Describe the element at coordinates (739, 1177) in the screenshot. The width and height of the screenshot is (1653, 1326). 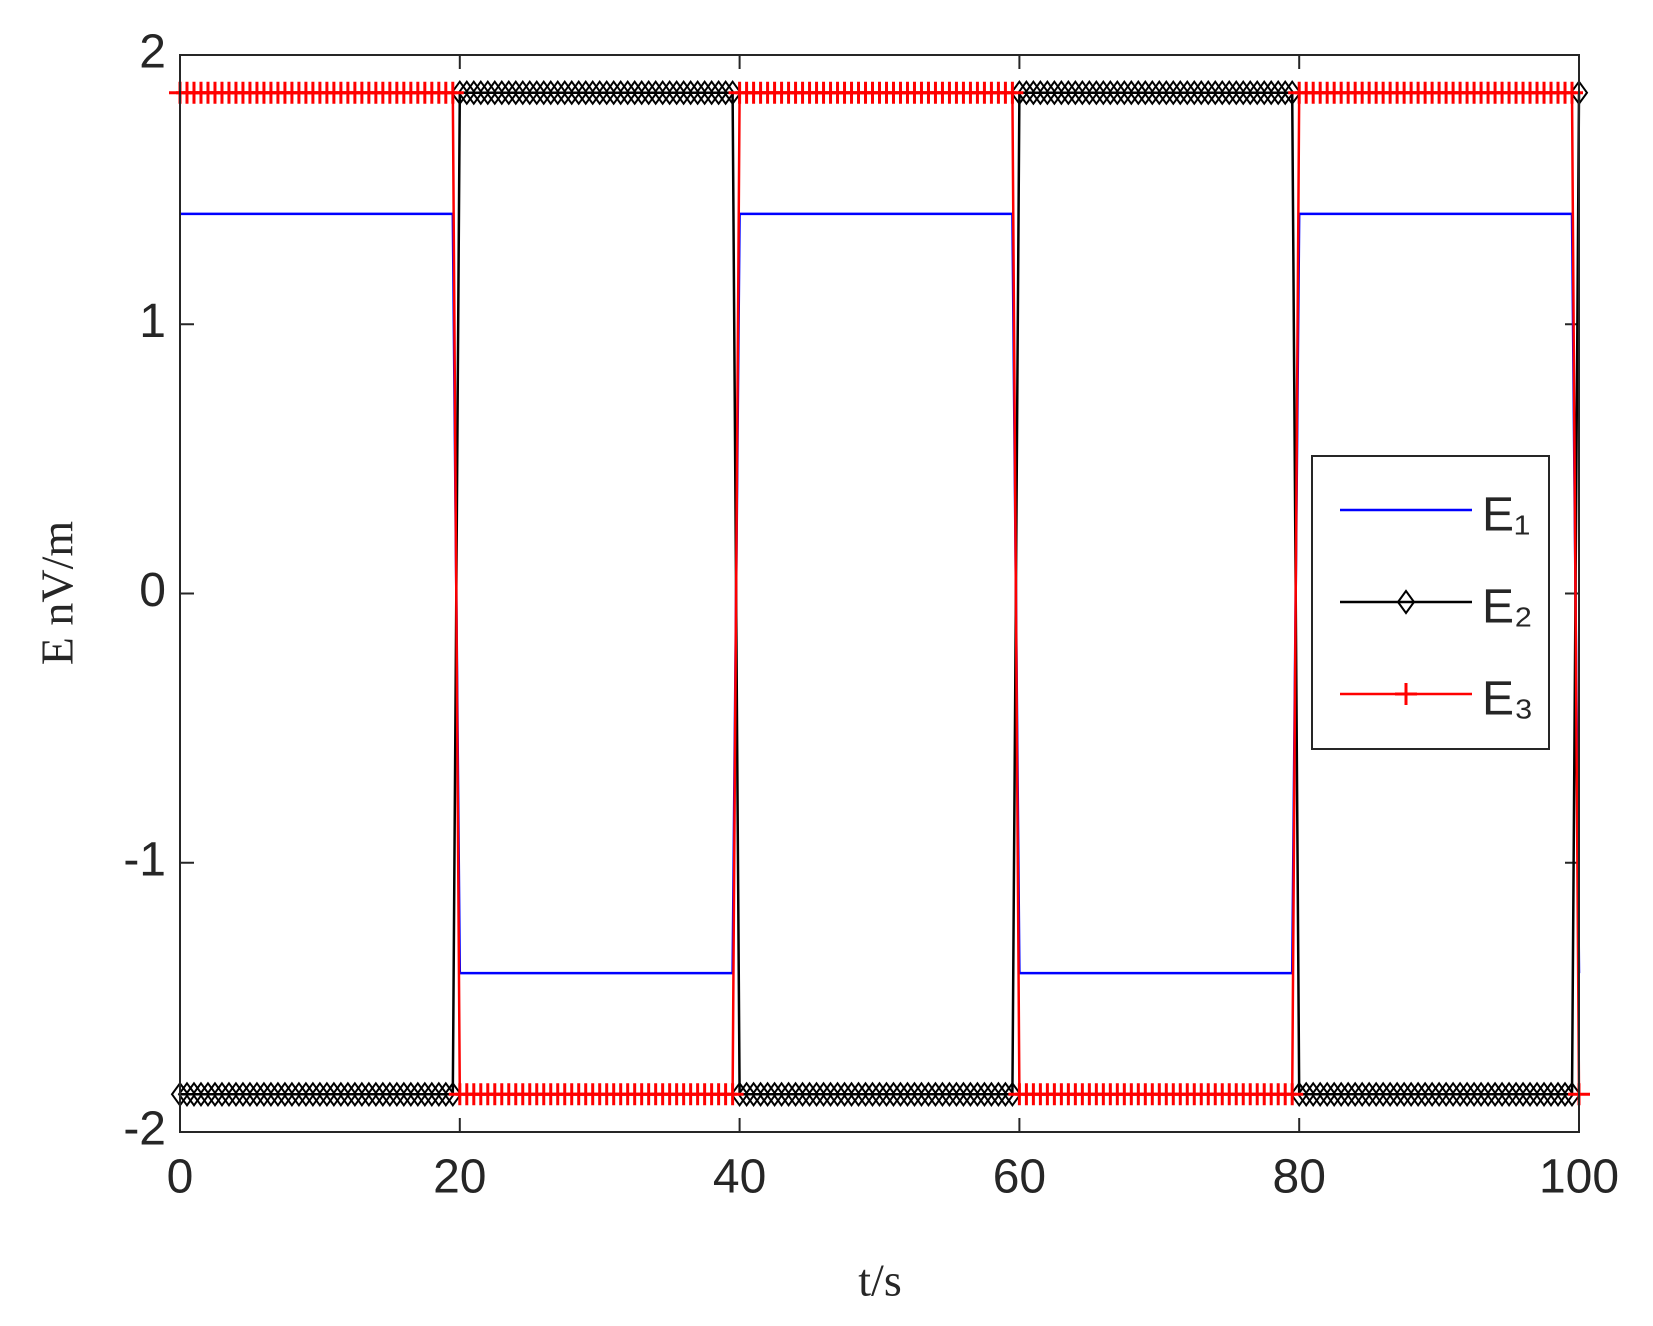
I see `x-tick-label: 40` at that location.